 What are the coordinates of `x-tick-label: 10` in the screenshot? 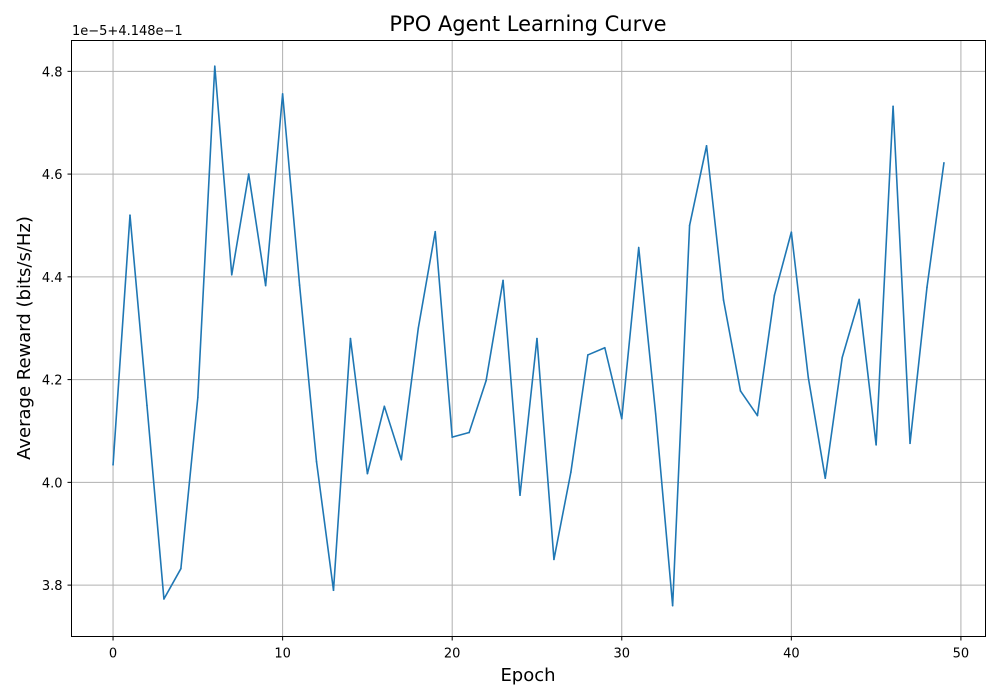 It's located at (282, 654).